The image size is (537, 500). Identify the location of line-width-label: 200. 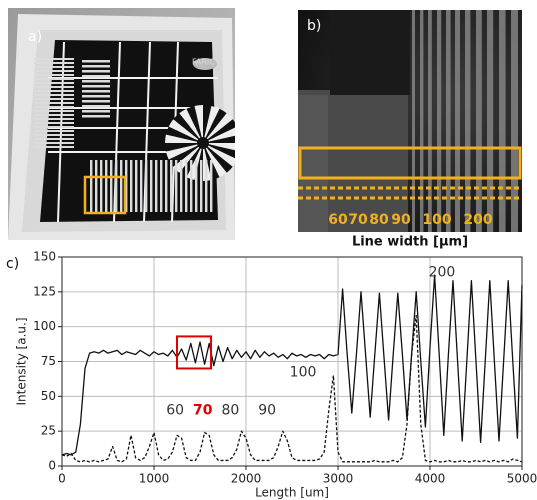
(477, 220).